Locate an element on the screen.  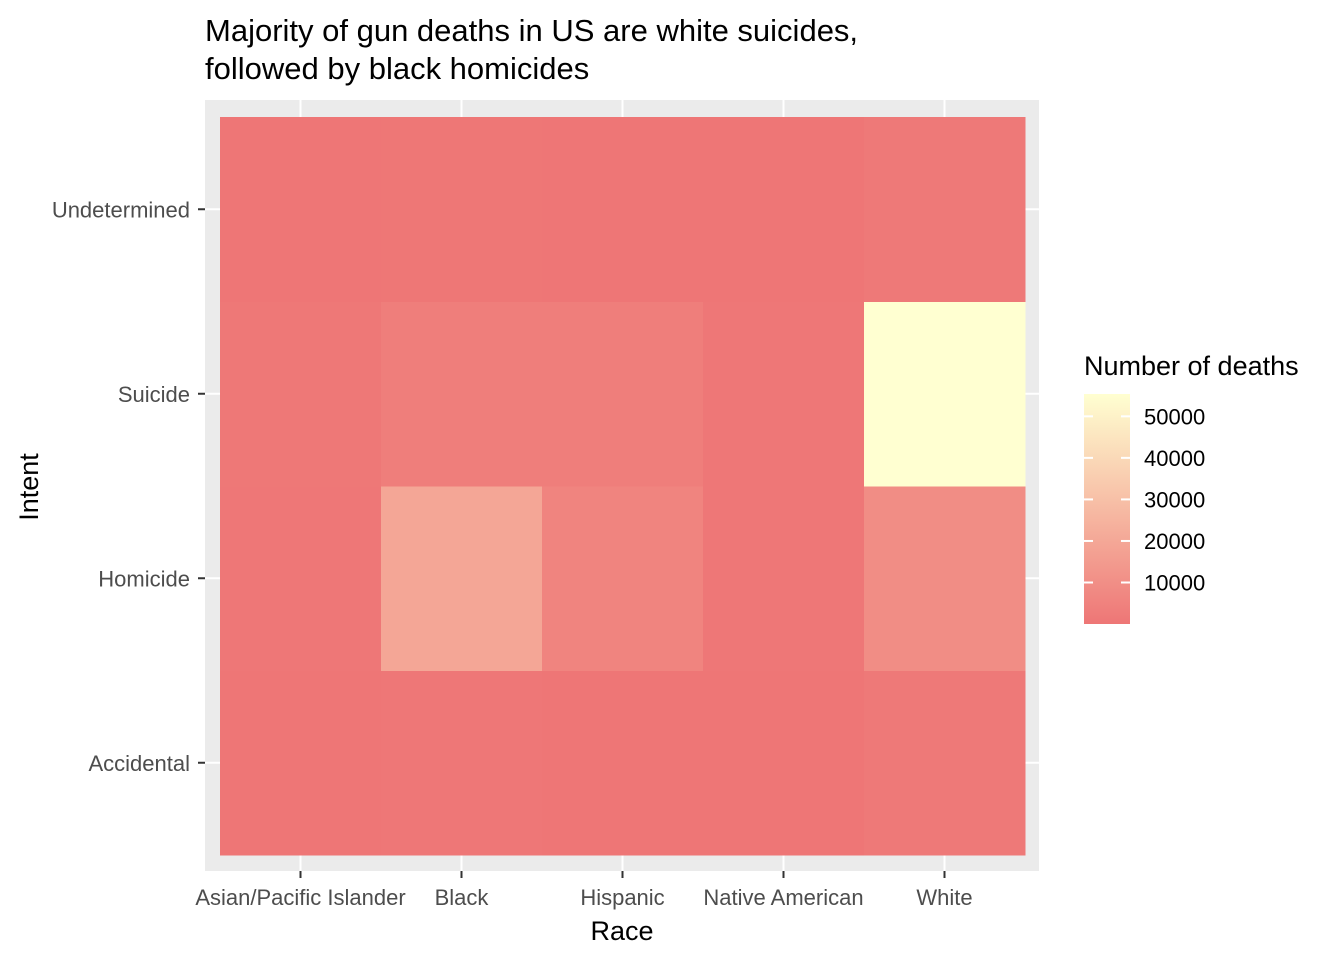
y-axis-title: Intent is located at coordinates (29, 487).